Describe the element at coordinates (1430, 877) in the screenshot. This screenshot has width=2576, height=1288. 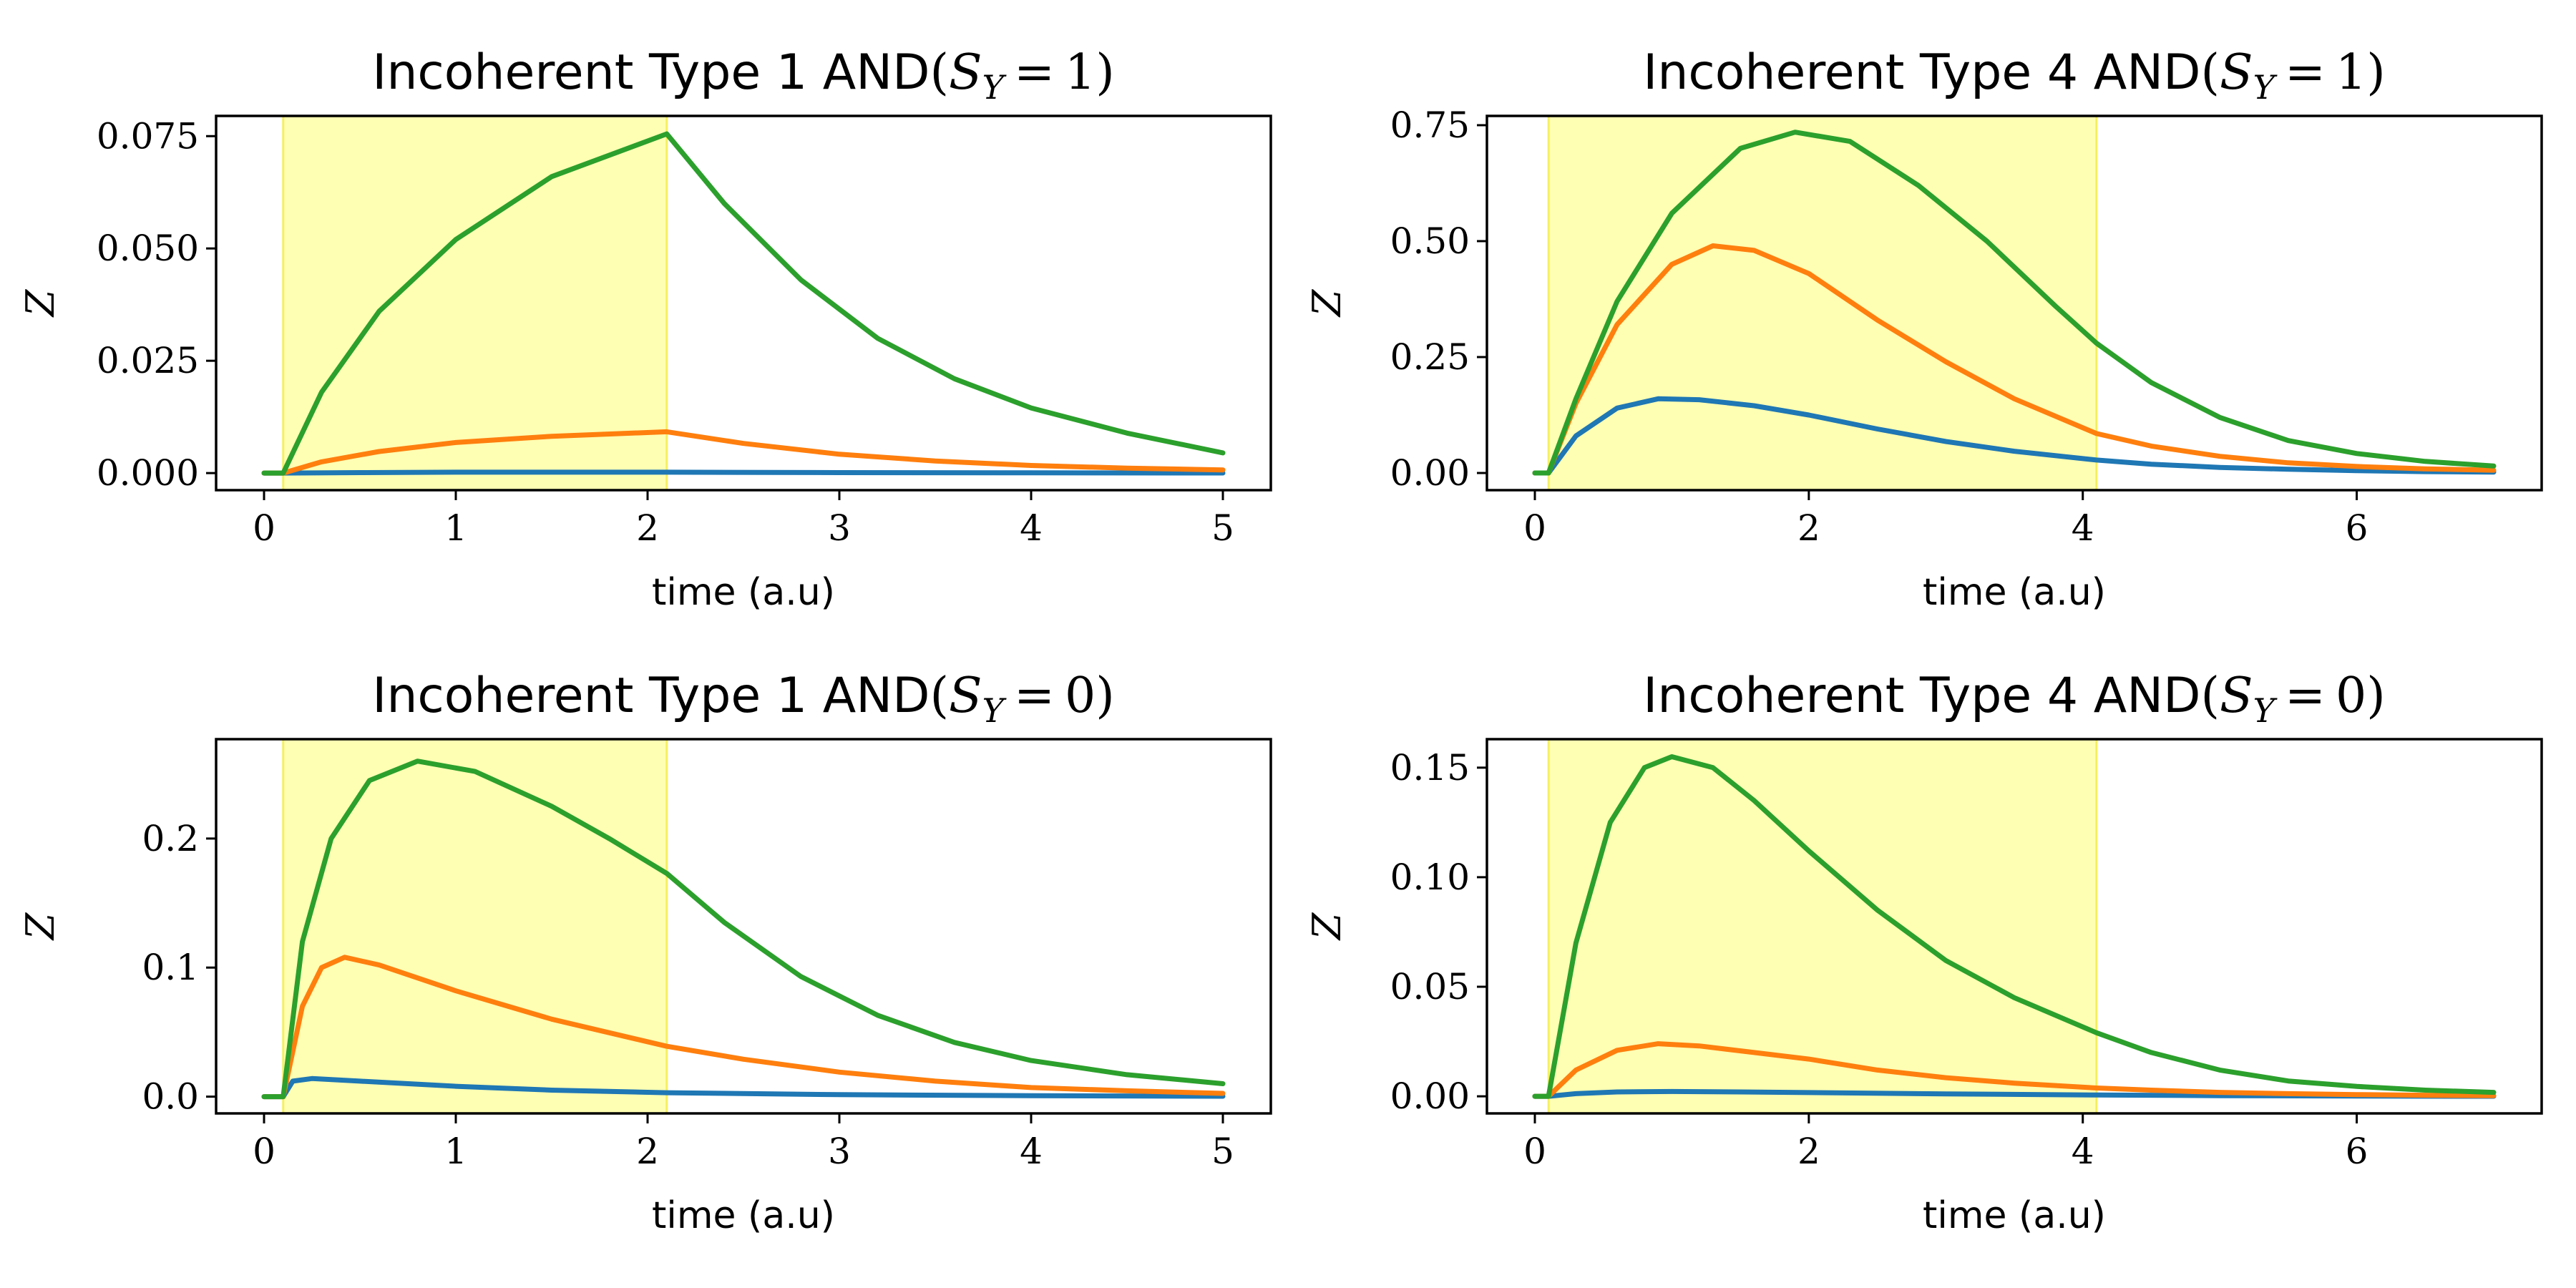
I see `y-tick-label: 0.10` at that location.